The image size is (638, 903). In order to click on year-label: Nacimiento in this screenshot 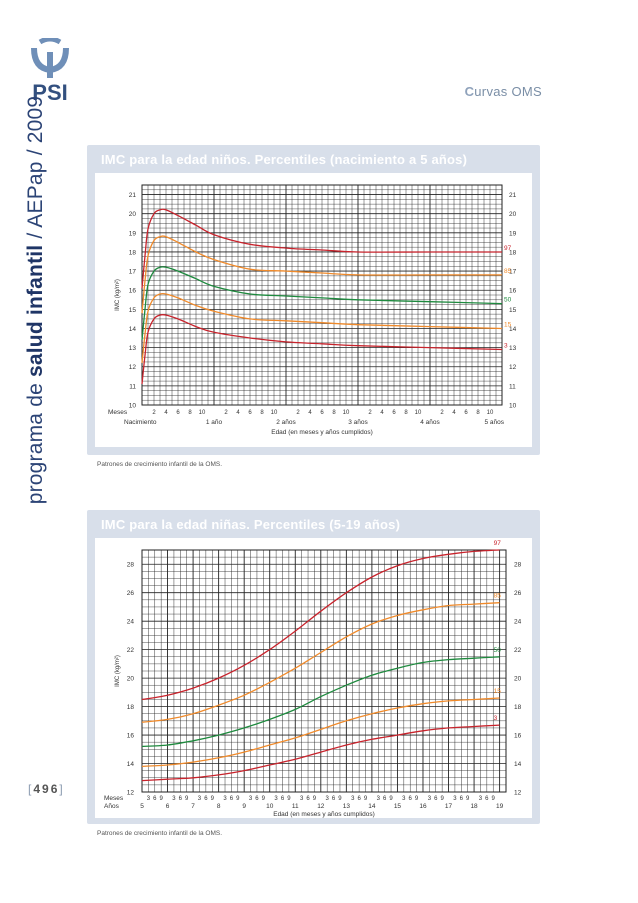, I will do `click(140, 422)`.